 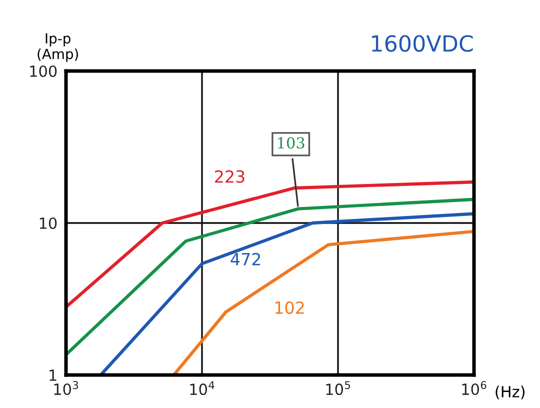 What do you see at coordinates (291, 143) in the screenshot?
I see `text: 103` at bounding box center [291, 143].